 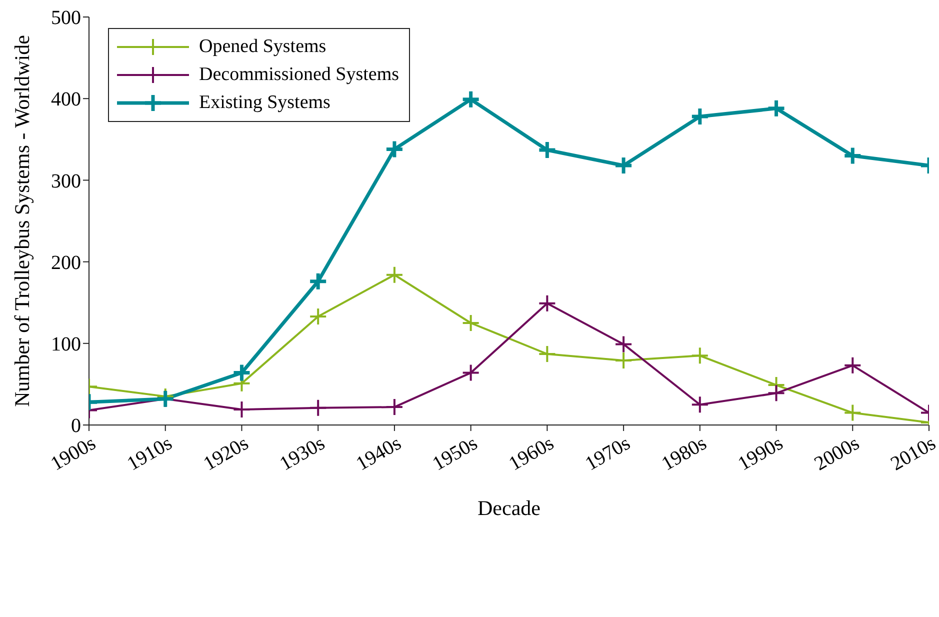 I want to click on x-tick-label: 1920s, so click(x=226, y=454).